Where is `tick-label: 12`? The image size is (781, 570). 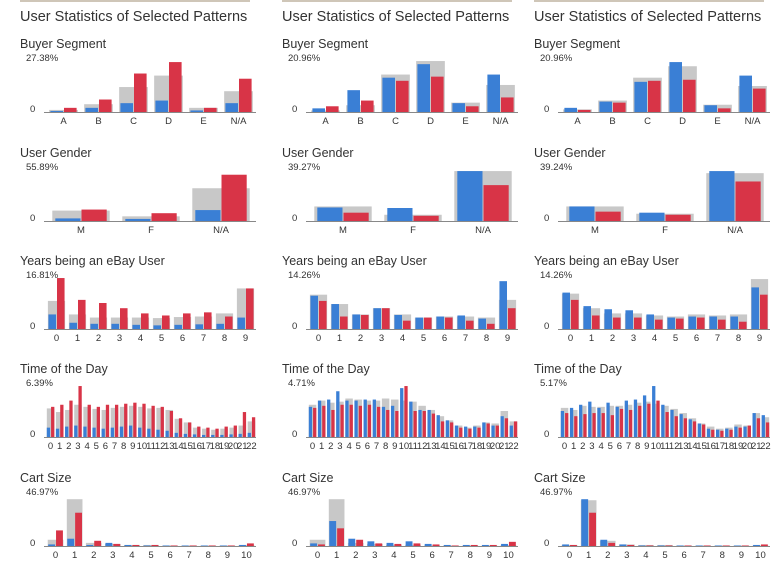 tick-label: 12 is located at coordinates (160, 446).